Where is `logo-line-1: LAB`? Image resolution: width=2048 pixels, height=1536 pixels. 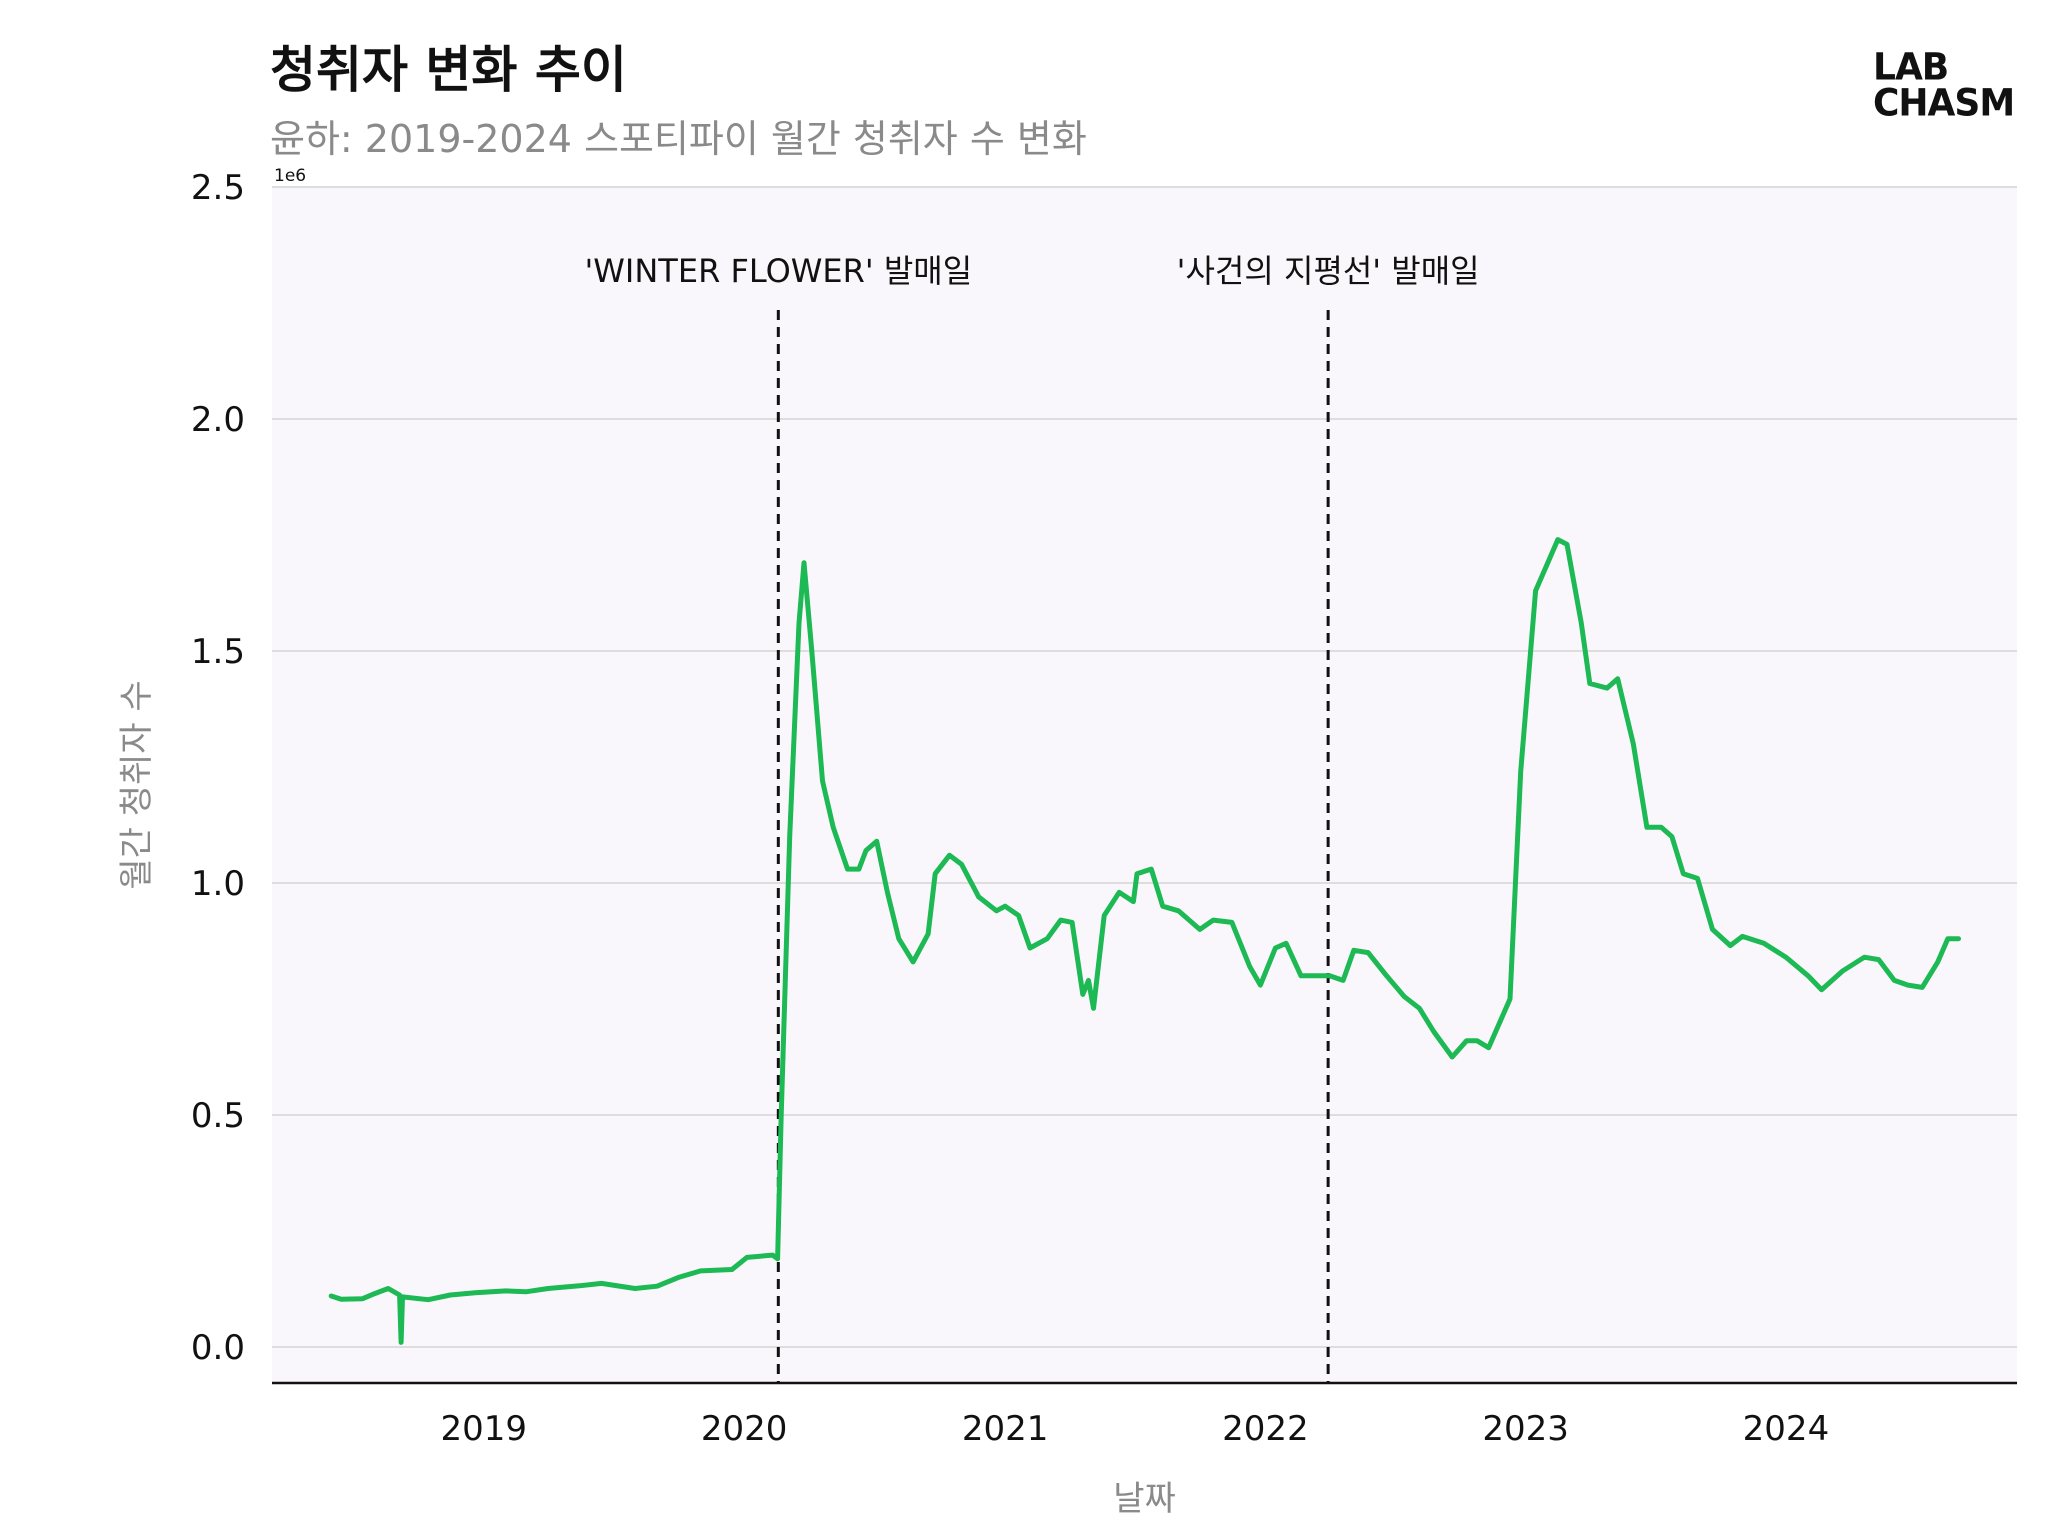
logo-line-1: LAB is located at coordinates (1911, 68).